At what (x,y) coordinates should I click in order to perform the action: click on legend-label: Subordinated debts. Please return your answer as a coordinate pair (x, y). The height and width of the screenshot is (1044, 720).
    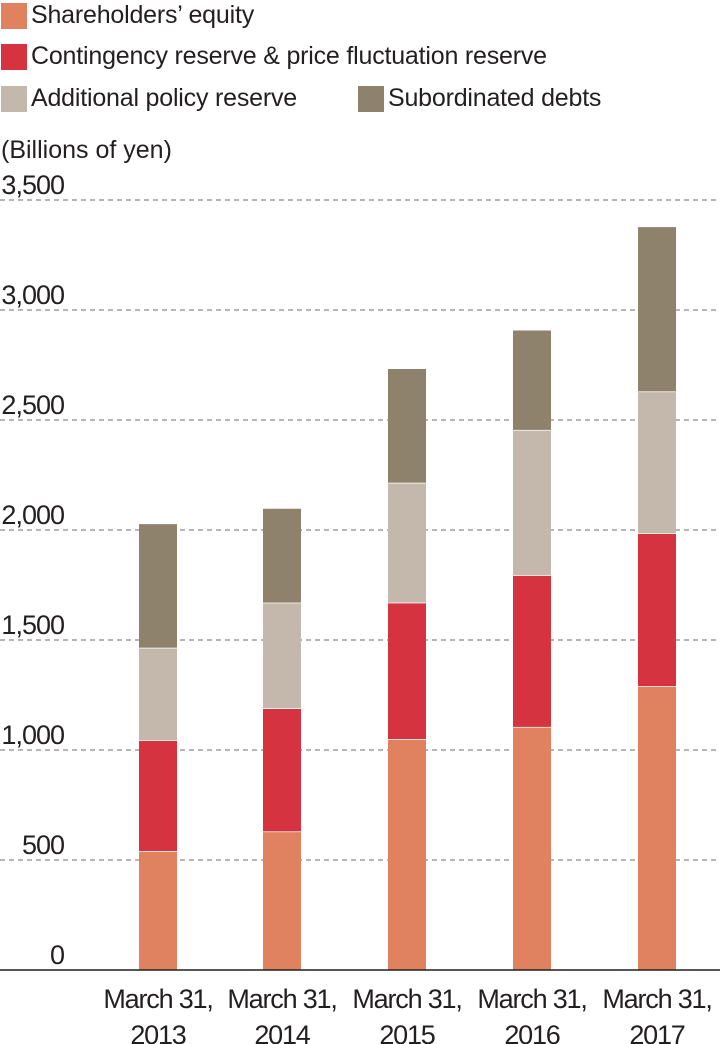
    Looking at the image, I should click on (495, 98).